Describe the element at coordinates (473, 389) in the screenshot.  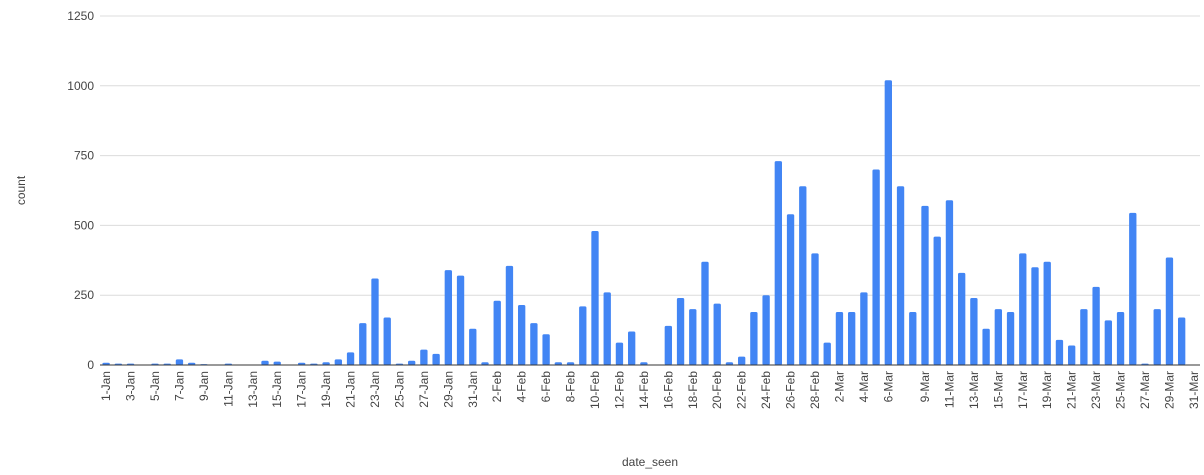
I see `x-tick-label: 31-Jan` at that location.